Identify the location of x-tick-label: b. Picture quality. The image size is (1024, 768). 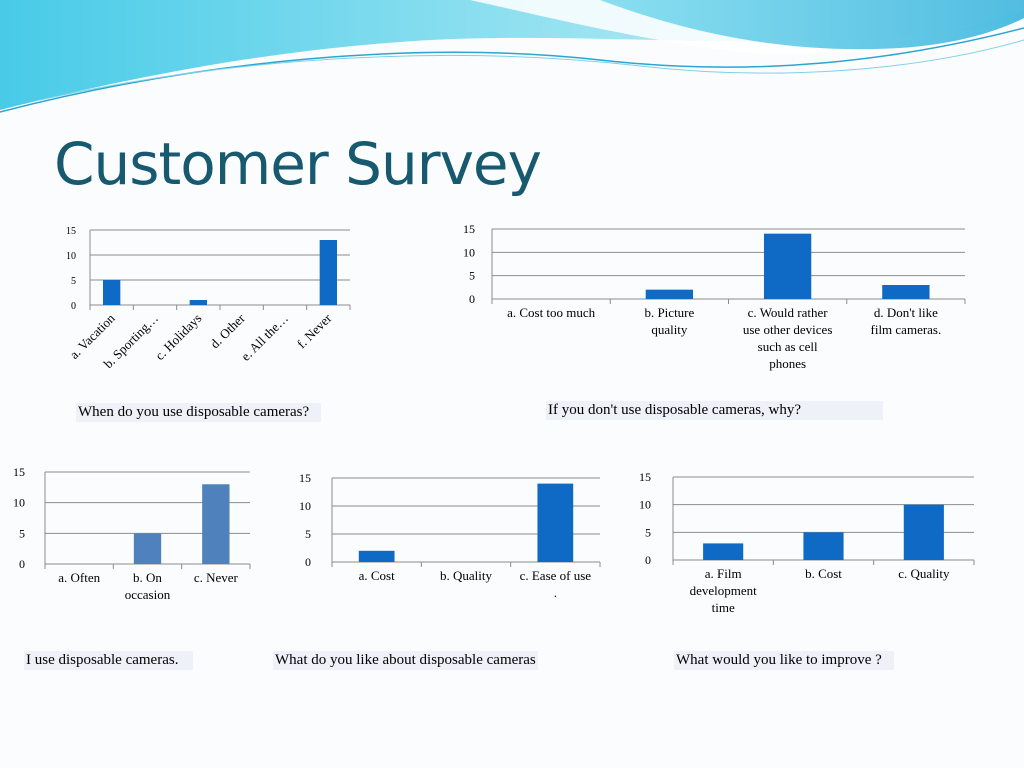
(669, 321).